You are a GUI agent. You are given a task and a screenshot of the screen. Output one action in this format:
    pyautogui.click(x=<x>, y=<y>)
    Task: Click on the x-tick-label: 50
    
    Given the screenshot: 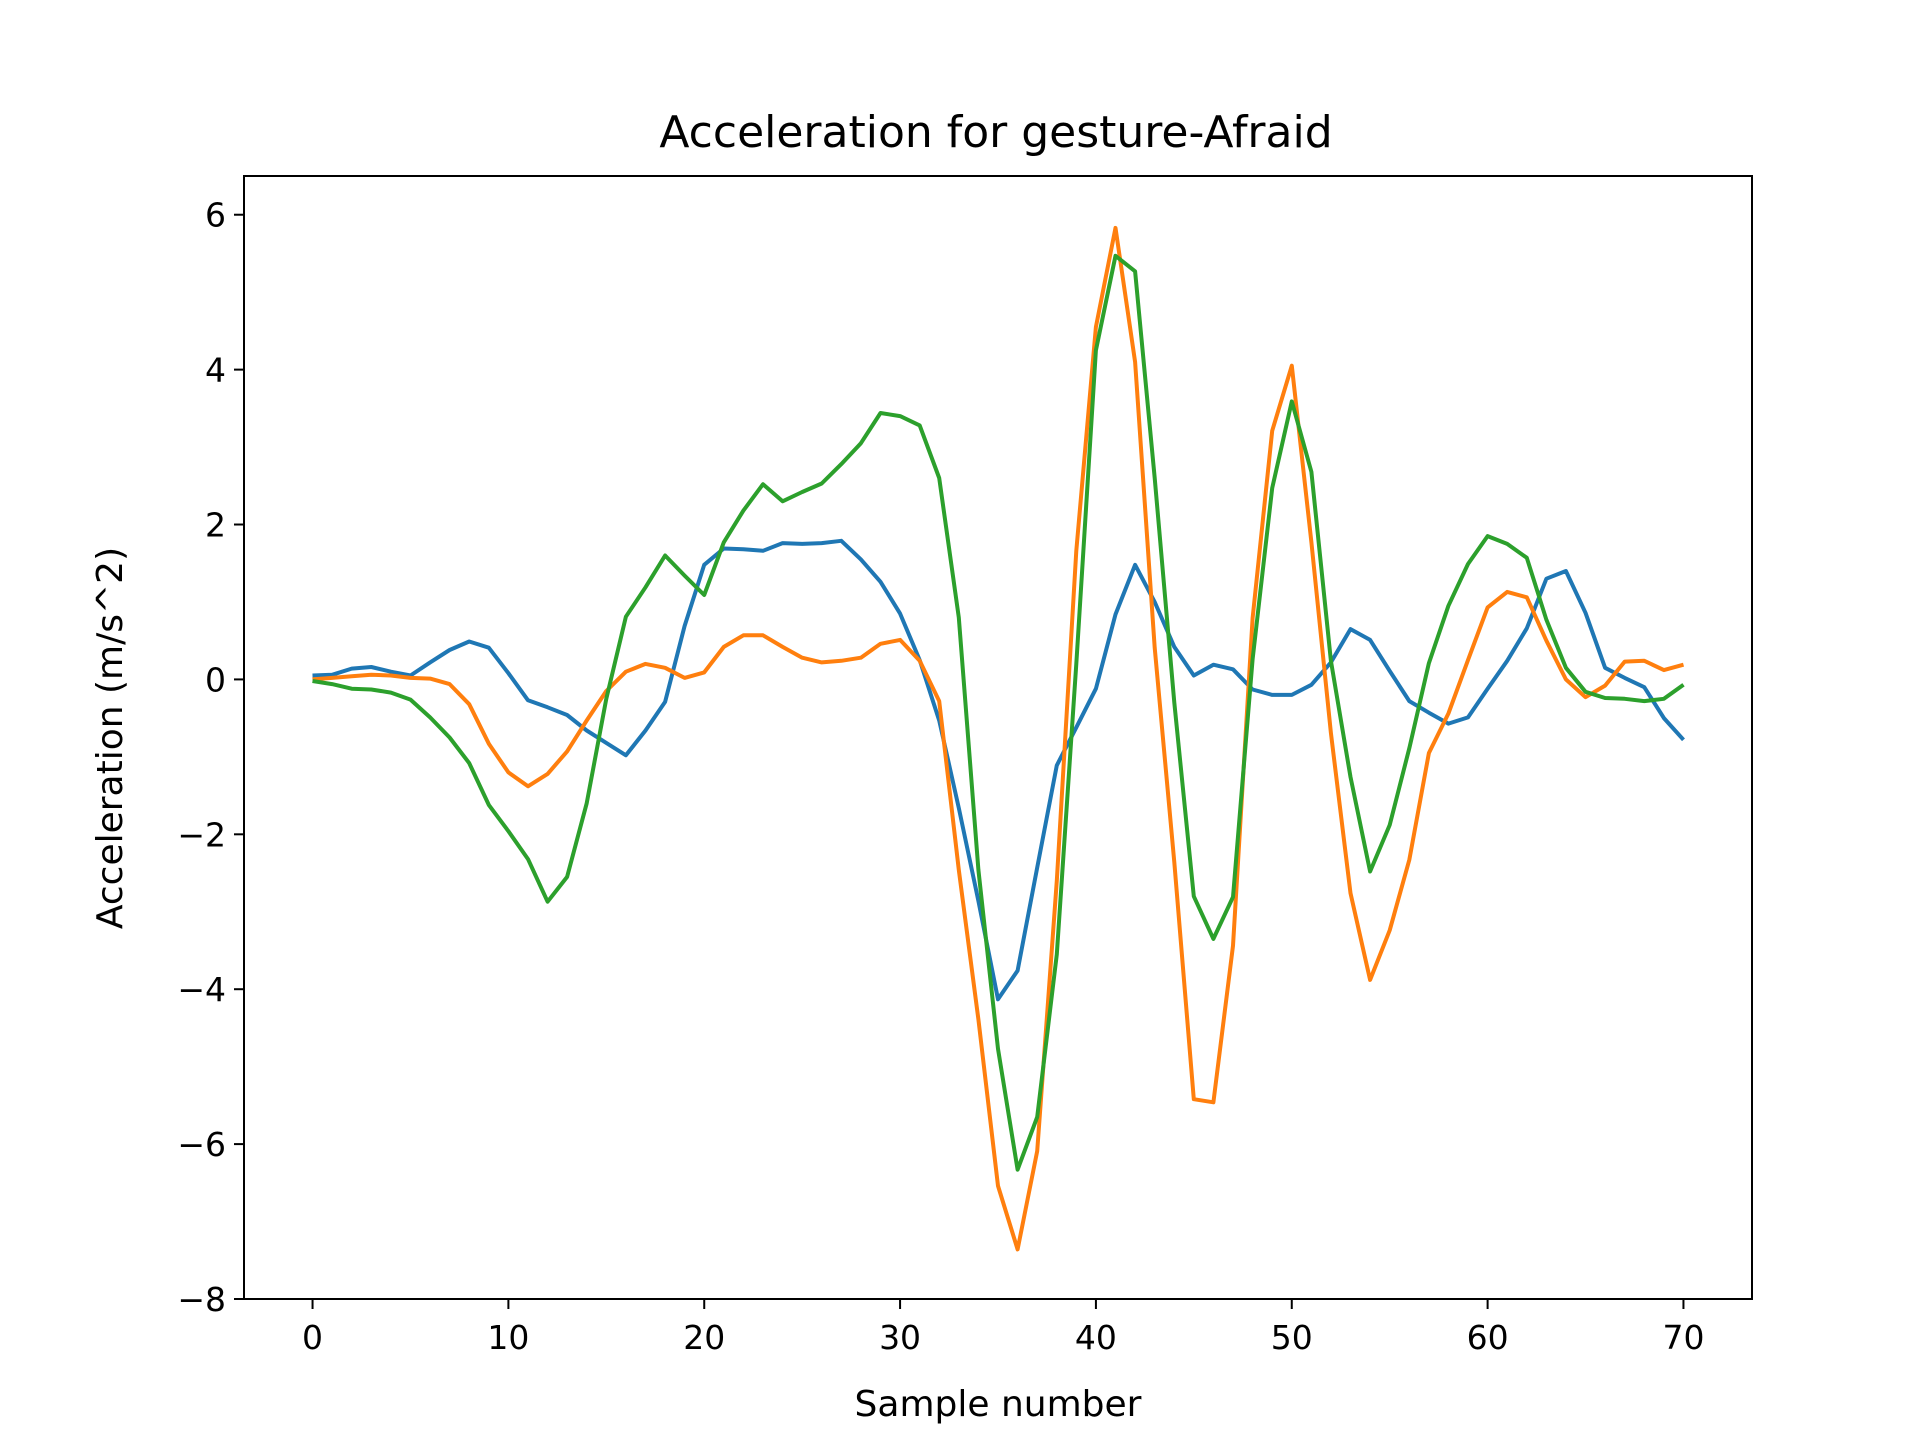 What is the action you would take?
    pyautogui.click(x=1292, y=1337)
    